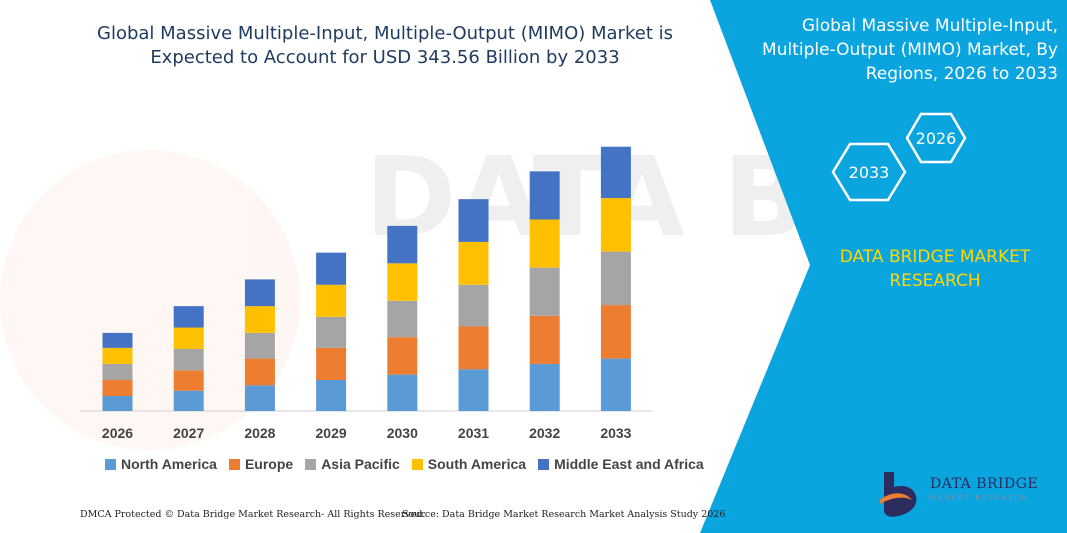 The width and height of the screenshot is (1067, 533). What do you see at coordinates (629, 464) in the screenshot?
I see `legend-label: Middle East and Africa` at bounding box center [629, 464].